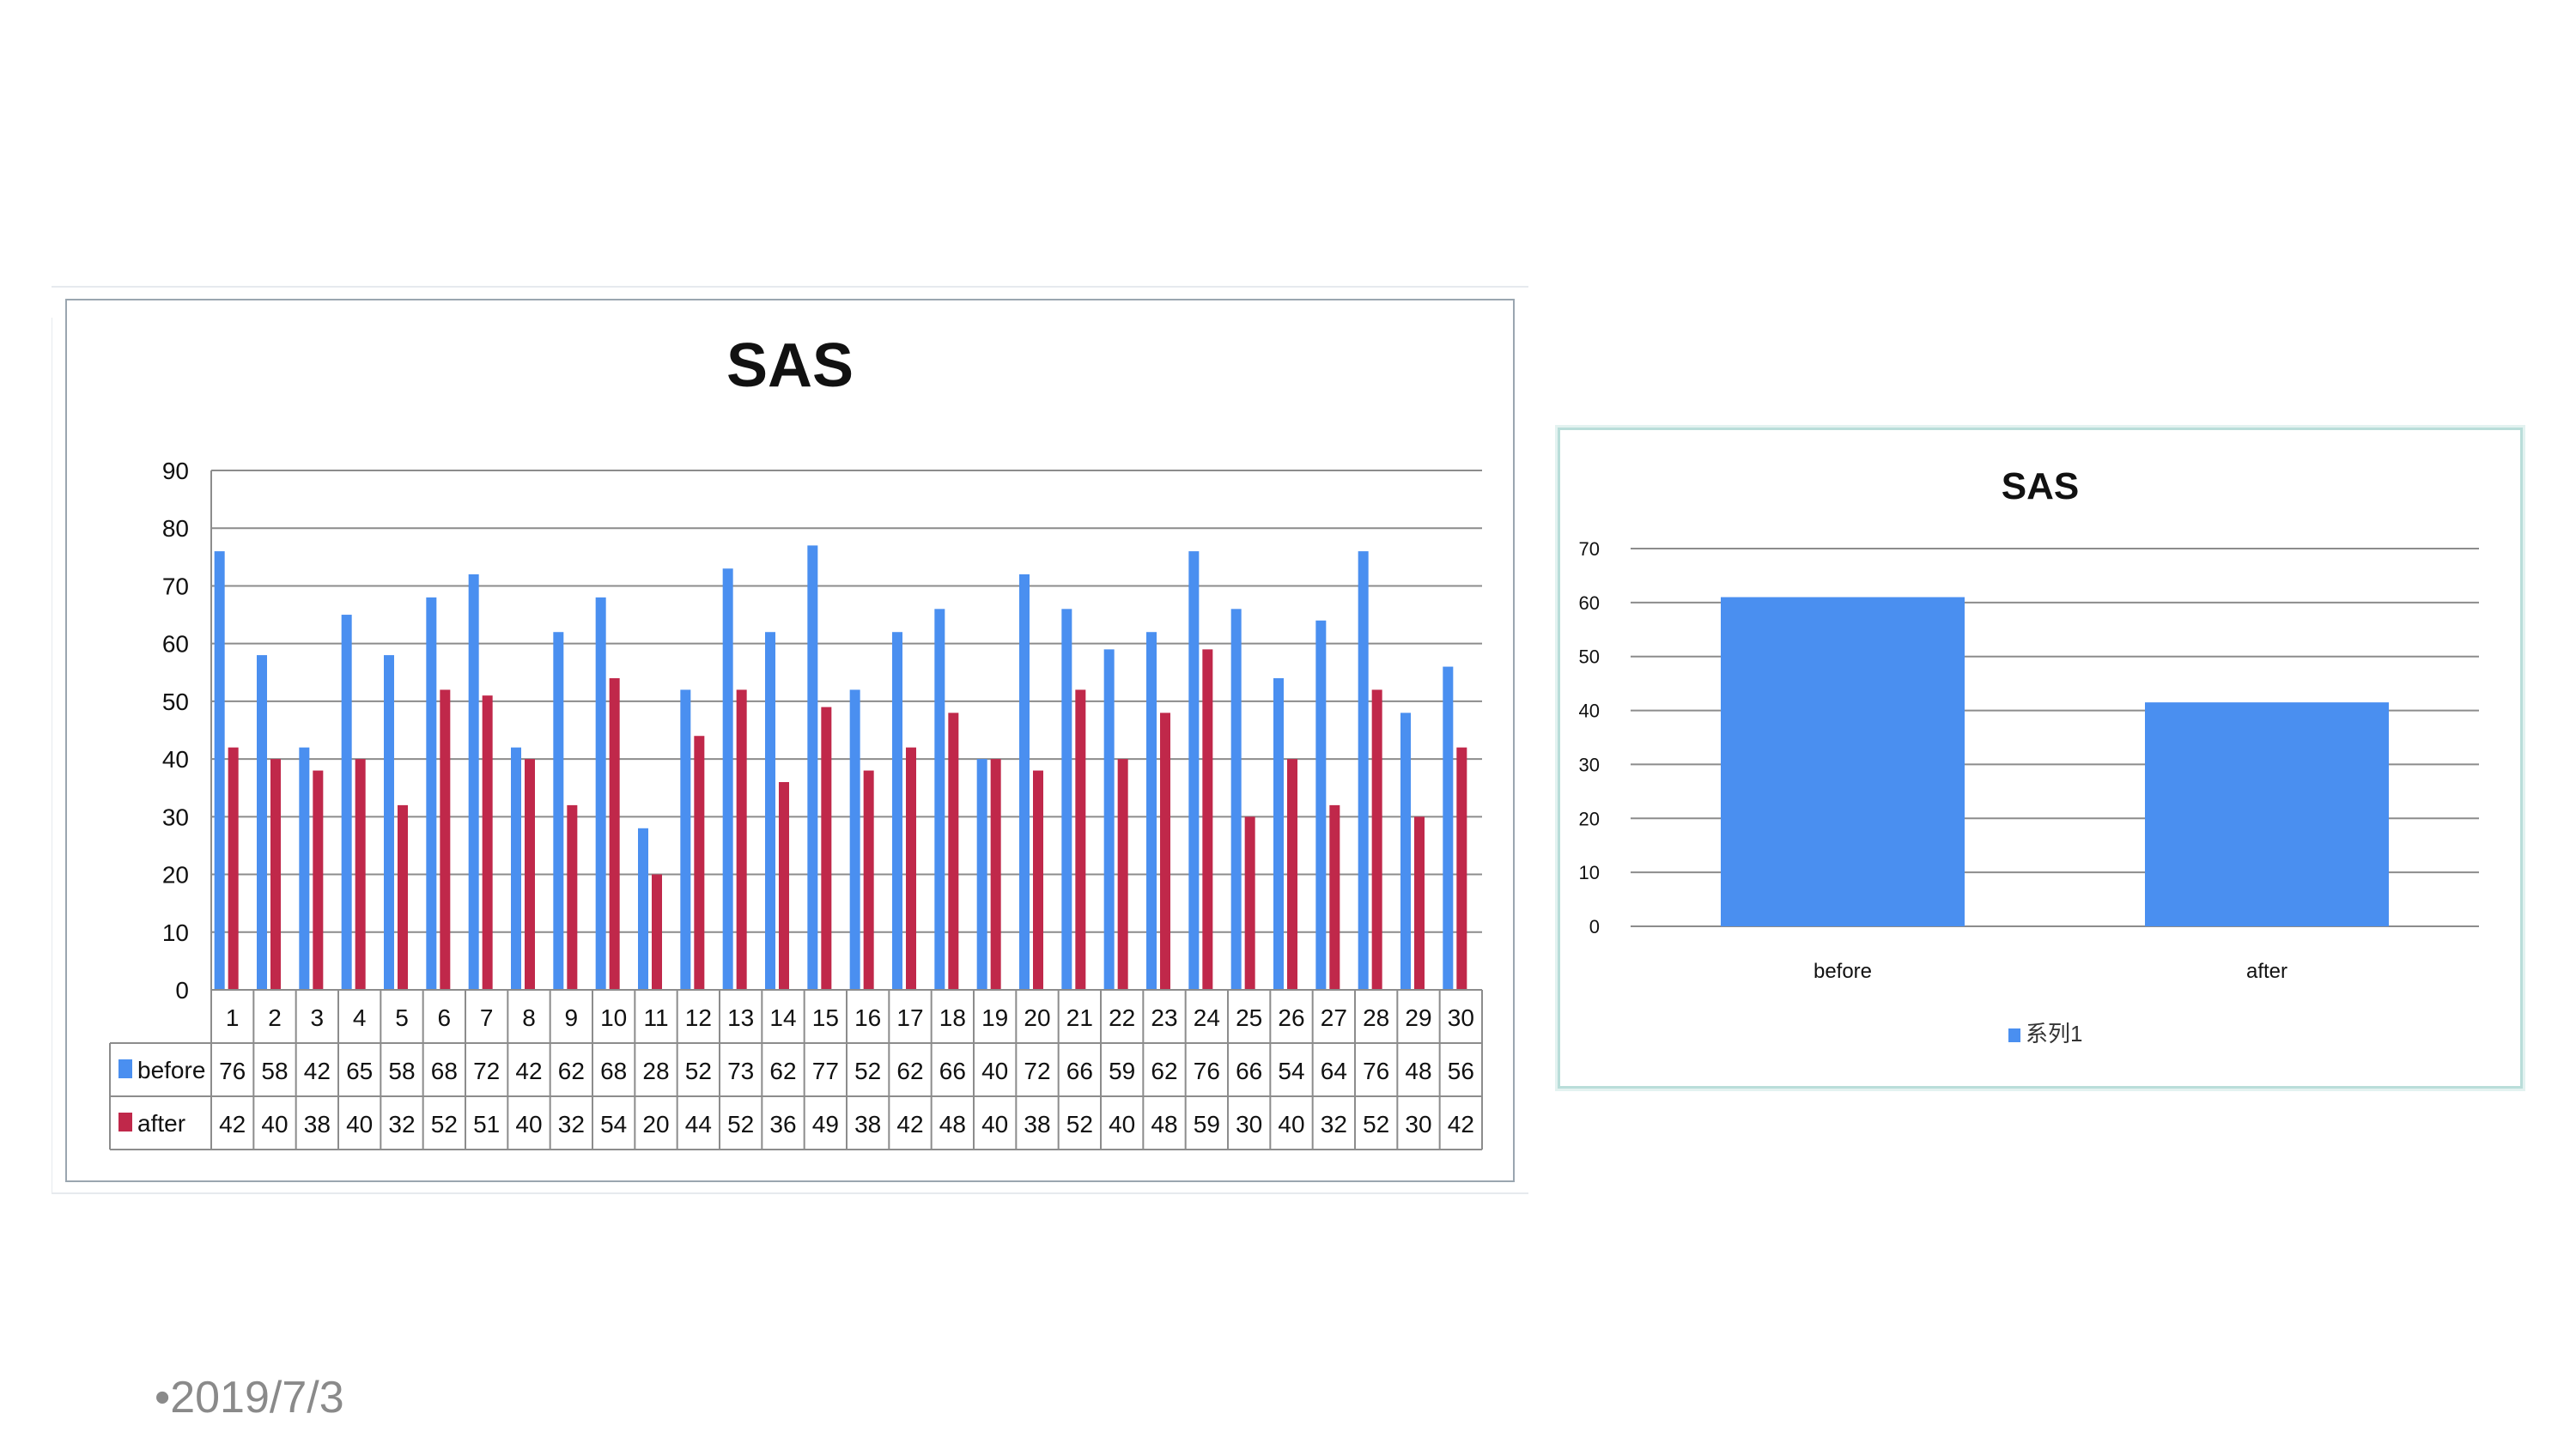 This screenshot has height=1450, width=2576. I want to click on c1-ytick-label: 80, so click(175, 529).